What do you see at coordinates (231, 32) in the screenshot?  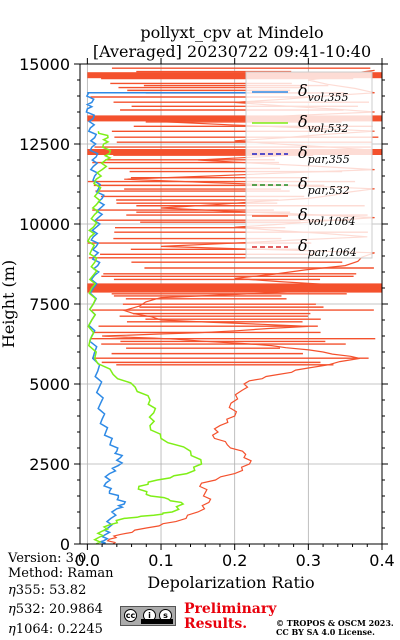 I see `chart-title-line-1: pollyxt_cpv at Mindelo` at bounding box center [231, 32].